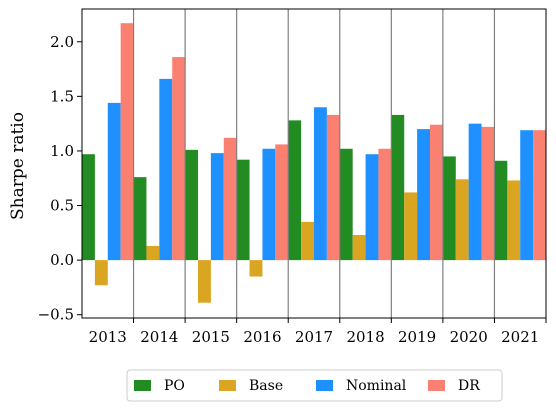 Image resolution: width=556 pixels, height=410 pixels. I want to click on bar-dr-2018, so click(385, 204).